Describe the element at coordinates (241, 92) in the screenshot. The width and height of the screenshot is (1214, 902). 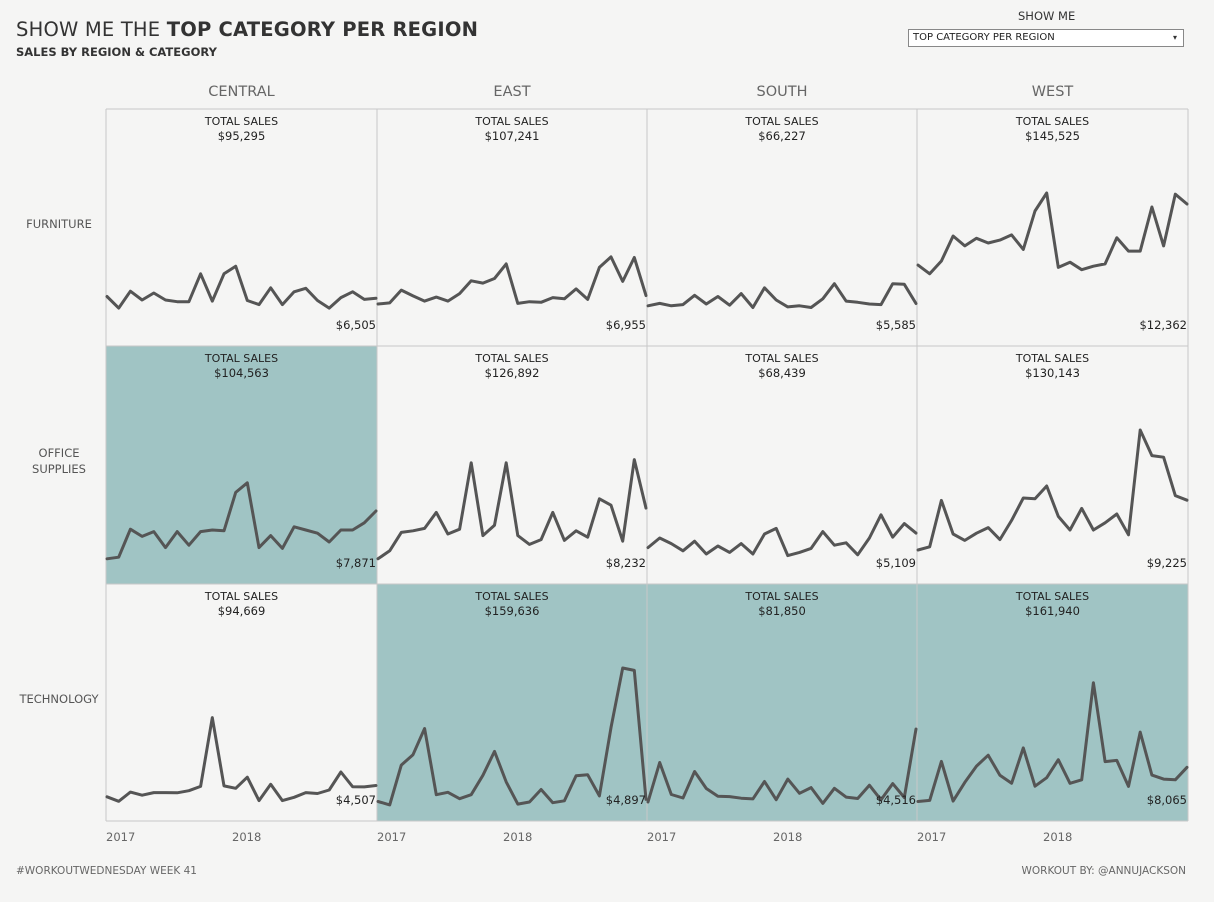
I see `column-header-central: CENTRAL` at that location.